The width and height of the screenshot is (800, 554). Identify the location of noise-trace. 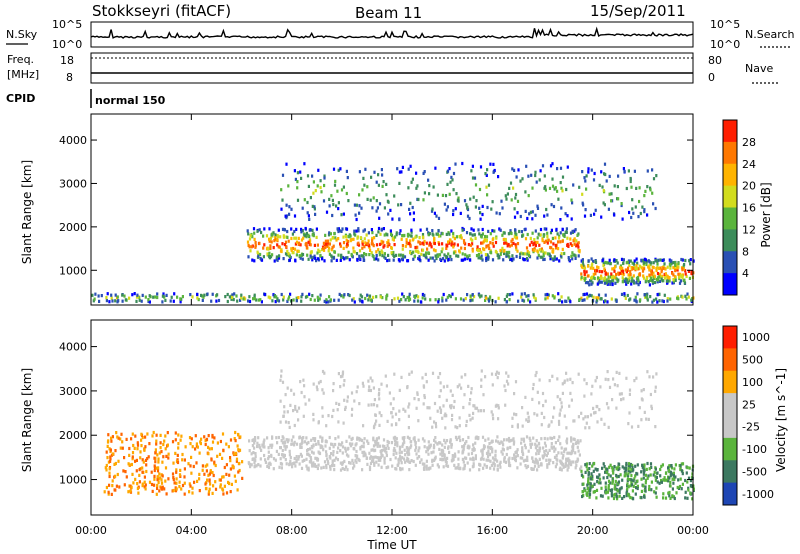
(392, 32).